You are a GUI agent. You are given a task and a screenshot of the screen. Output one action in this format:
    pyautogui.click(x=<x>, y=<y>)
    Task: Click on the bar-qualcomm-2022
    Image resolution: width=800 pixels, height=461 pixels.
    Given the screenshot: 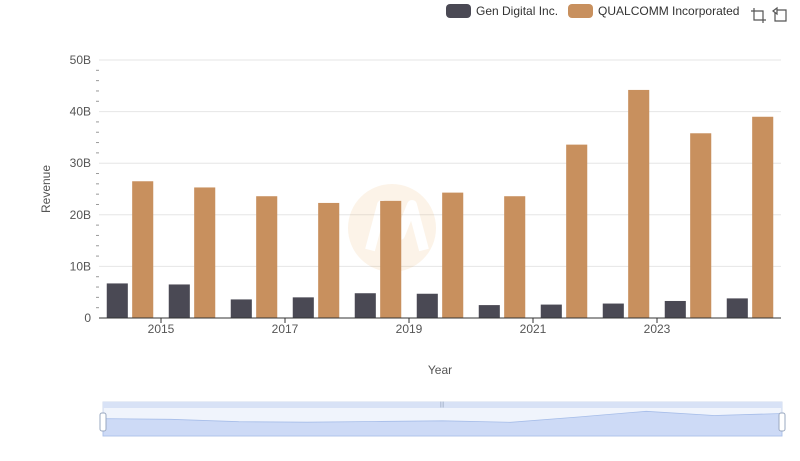 What is the action you would take?
    pyautogui.click(x=639, y=203)
    